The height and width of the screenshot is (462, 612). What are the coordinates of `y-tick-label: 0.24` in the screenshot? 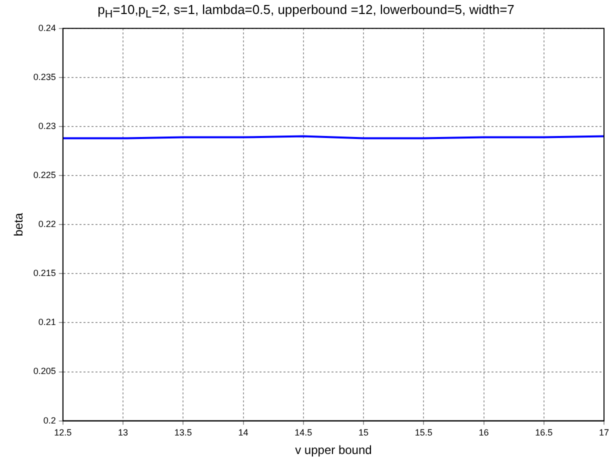 It's located at (47, 27).